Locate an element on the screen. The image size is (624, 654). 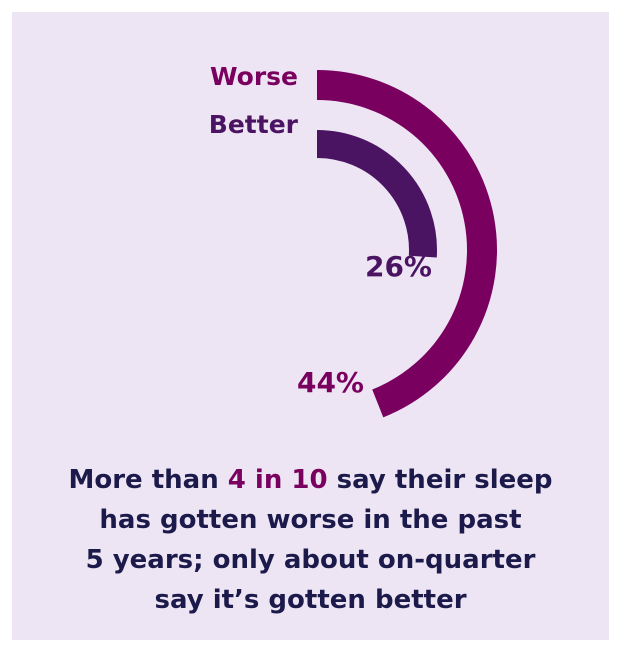
caption-line-4: say it’s gotten better is located at coordinates (310, 600).